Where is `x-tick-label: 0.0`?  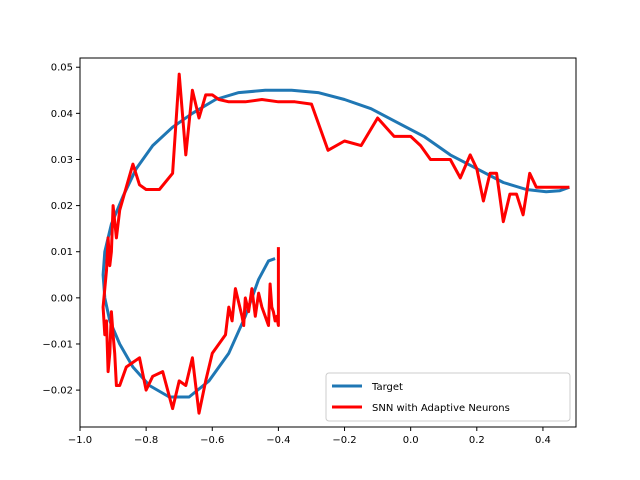
x-tick-label: 0.0 is located at coordinates (411, 440).